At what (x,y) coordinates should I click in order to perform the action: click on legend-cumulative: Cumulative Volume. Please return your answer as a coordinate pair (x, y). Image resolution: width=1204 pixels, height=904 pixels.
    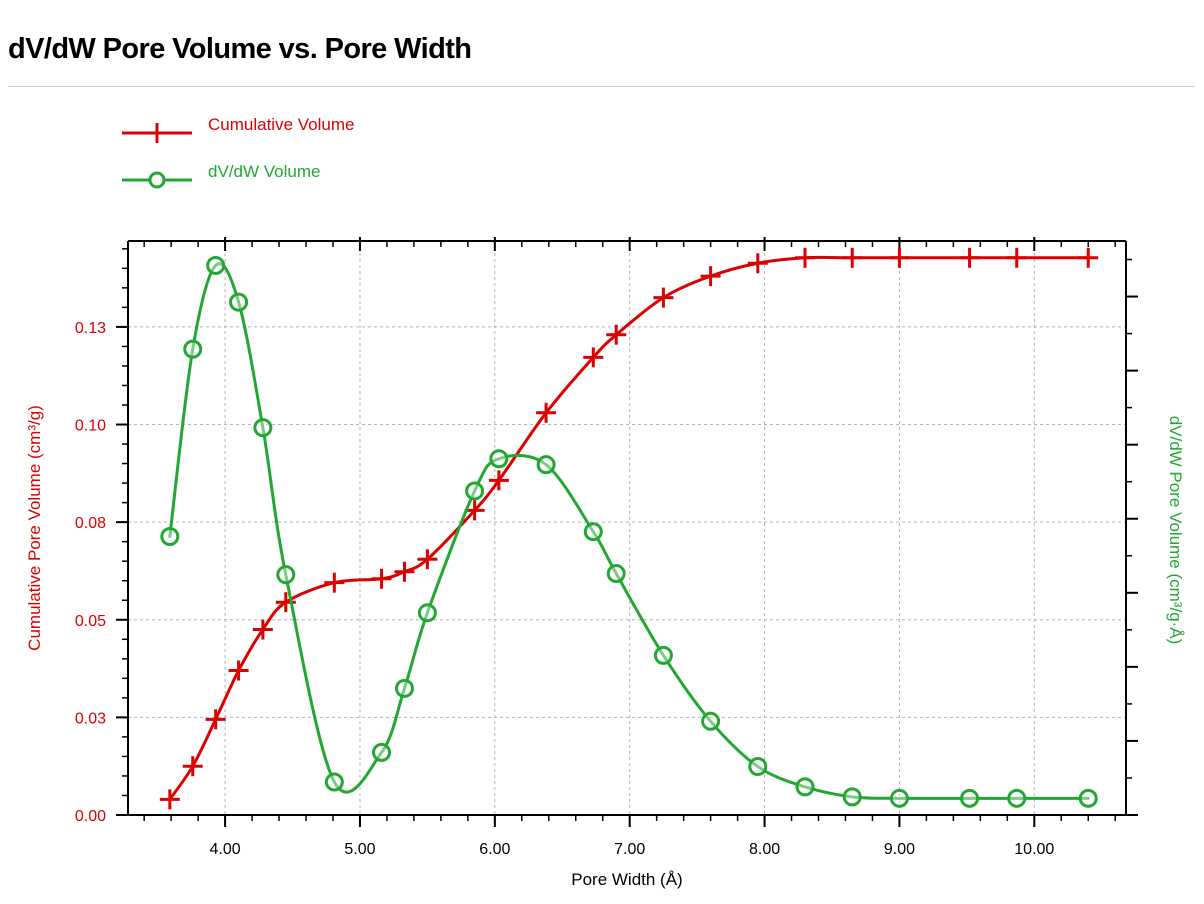
    Looking at the image, I should click on (238, 129).